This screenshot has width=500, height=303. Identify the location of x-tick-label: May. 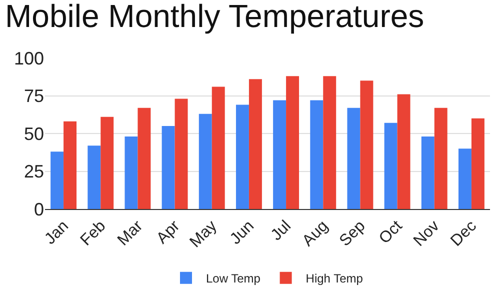
(203, 235).